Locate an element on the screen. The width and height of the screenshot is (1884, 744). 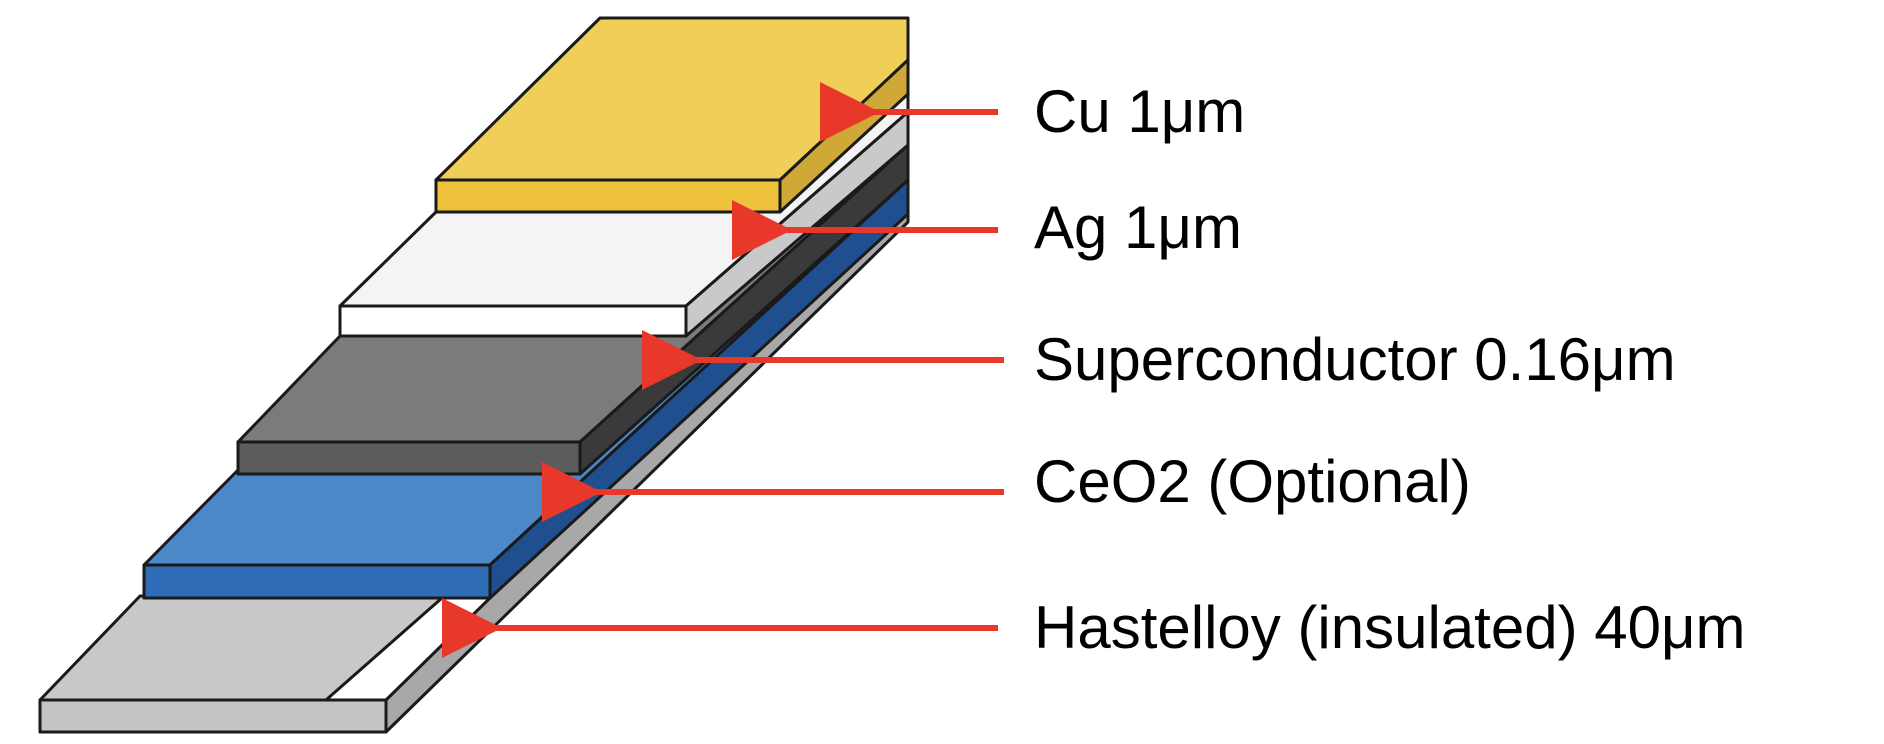
label-ag: Ag 1μm is located at coordinates (1138, 227).